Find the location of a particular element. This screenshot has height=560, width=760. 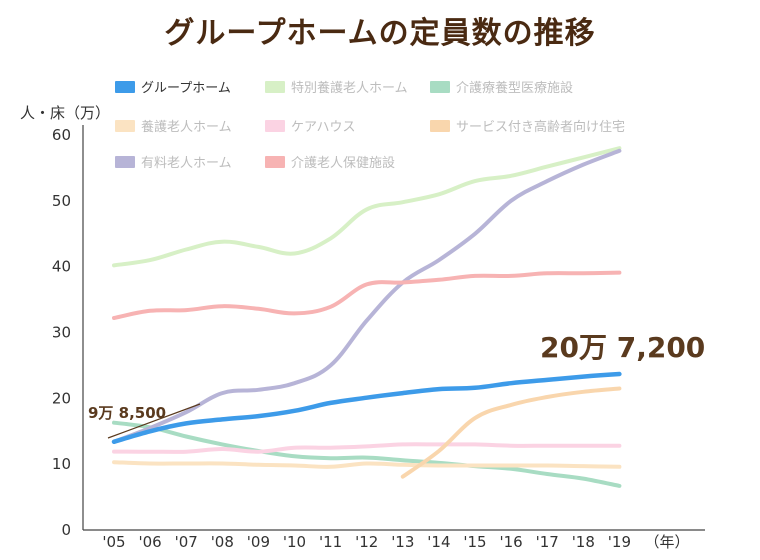

annotation-pointer is located at coordinates (154, 421).